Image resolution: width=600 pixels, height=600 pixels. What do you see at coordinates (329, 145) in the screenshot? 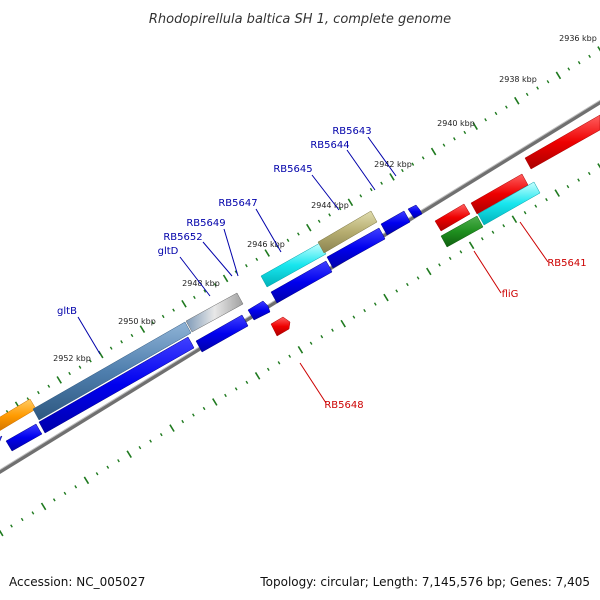
I see `gene-label: RB5644` at bounding box center [329, 145].